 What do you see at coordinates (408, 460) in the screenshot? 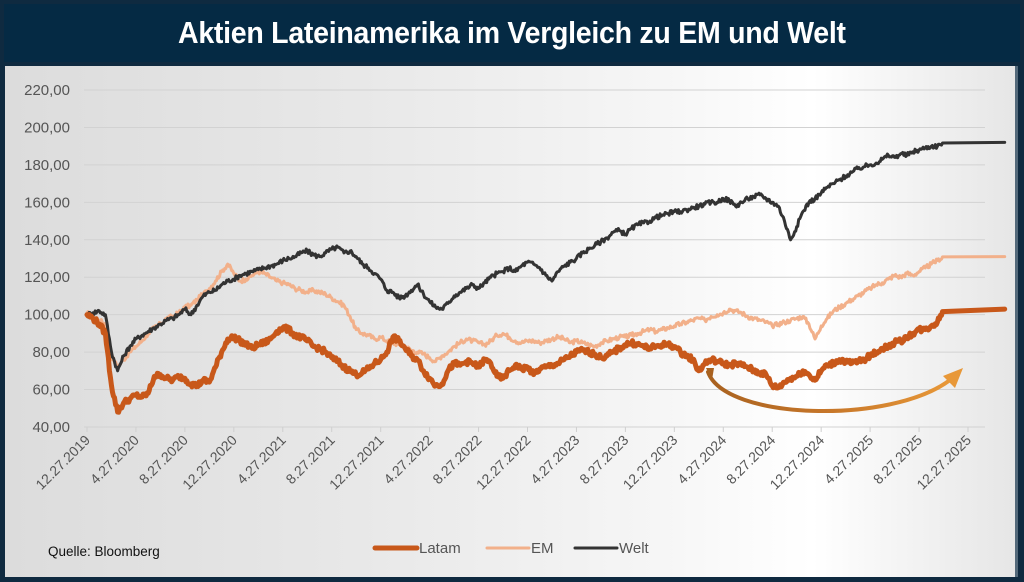
I see `x-tick-label: 4.27.2022` at bounding box center [408, 460].